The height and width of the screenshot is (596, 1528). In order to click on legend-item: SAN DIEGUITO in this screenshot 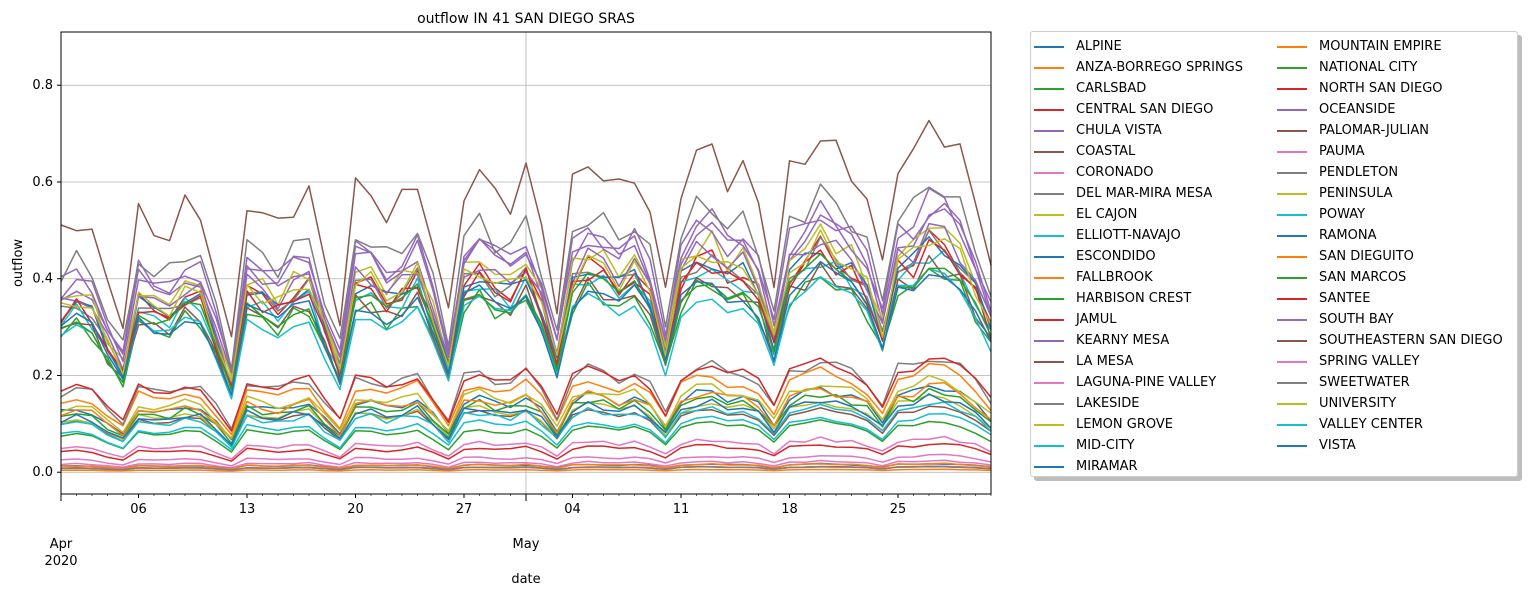, I will do `click(1390, 256)`.